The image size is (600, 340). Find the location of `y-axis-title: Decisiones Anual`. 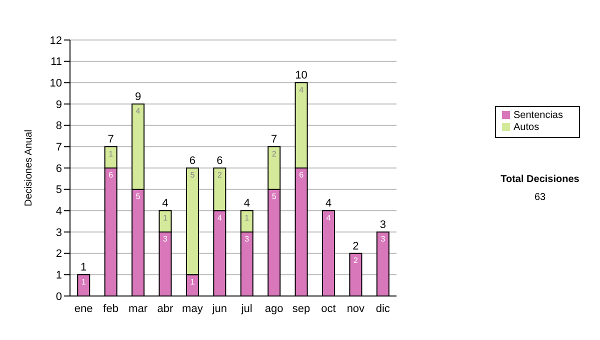

y-axis-title: Decisiones Anual is located at coordinates (29, 168).